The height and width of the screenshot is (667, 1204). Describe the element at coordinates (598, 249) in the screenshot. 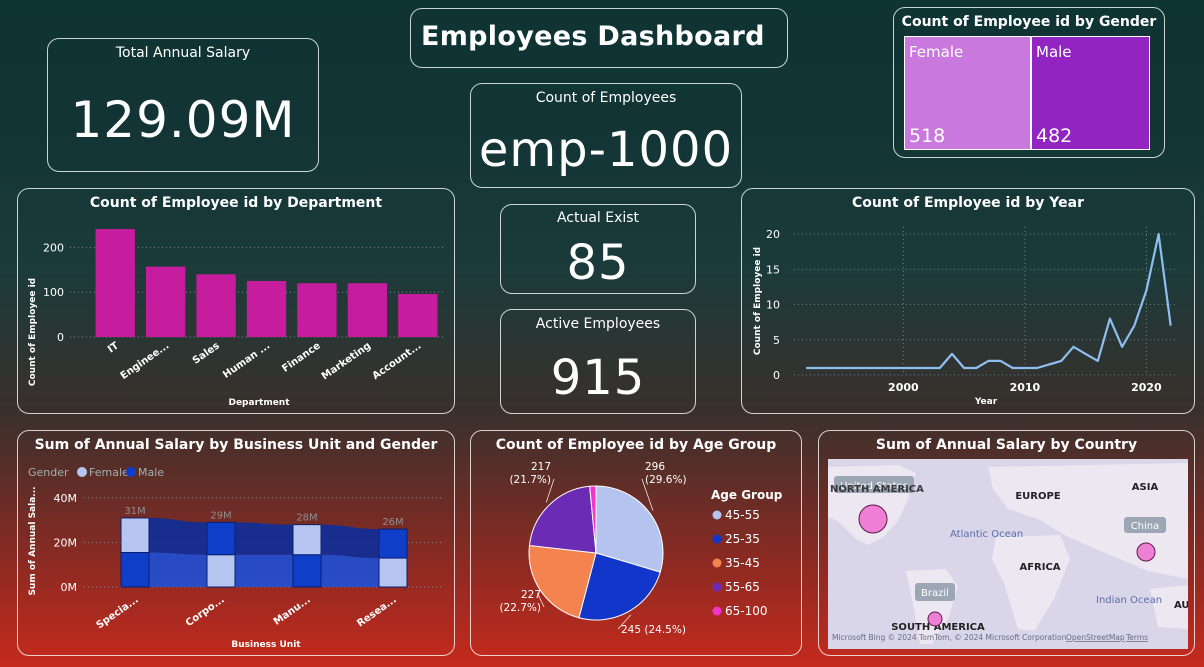

I see `actual-exist-card: Actual Exist 85` at that location.